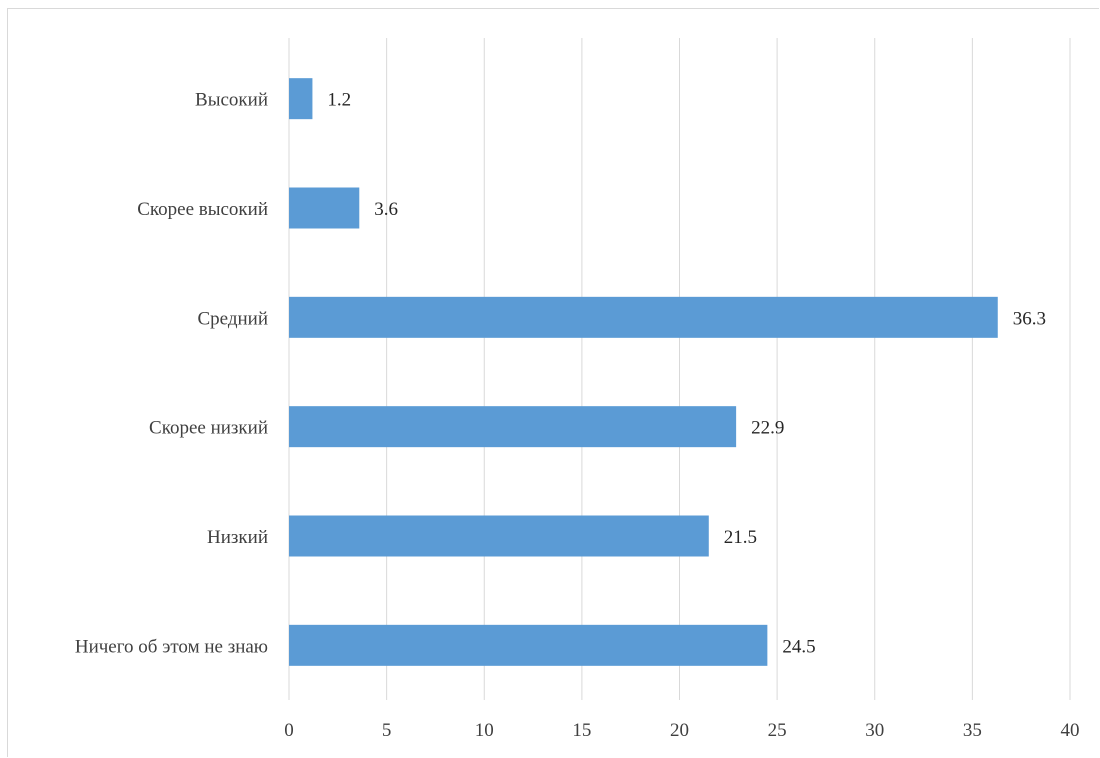 The width and height of the screenshot is (1100, 758). I want to click on x-tick-label: 0, so click(289, 730).